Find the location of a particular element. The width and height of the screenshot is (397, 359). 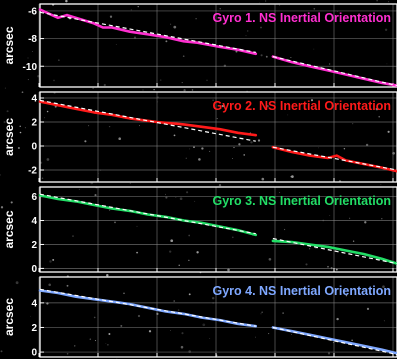

panel-title: Gyro 3. NS Inertial Orientation is located at coordinates (301, 201).